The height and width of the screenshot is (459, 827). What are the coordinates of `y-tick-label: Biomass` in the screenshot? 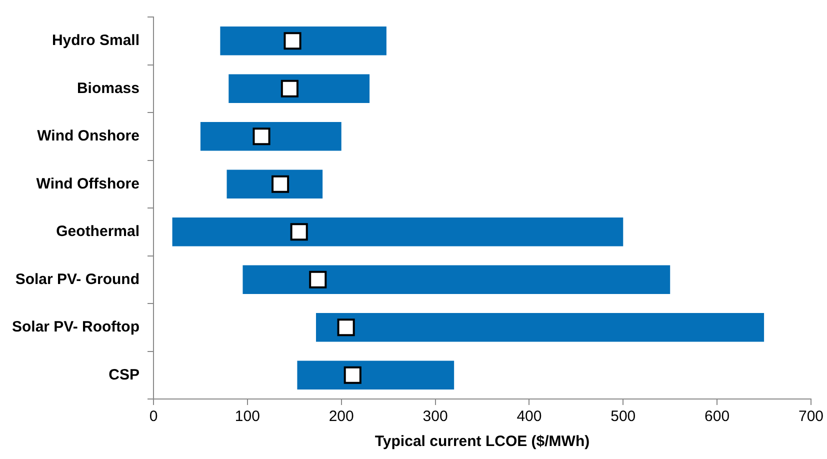 It's located at (108, 88).